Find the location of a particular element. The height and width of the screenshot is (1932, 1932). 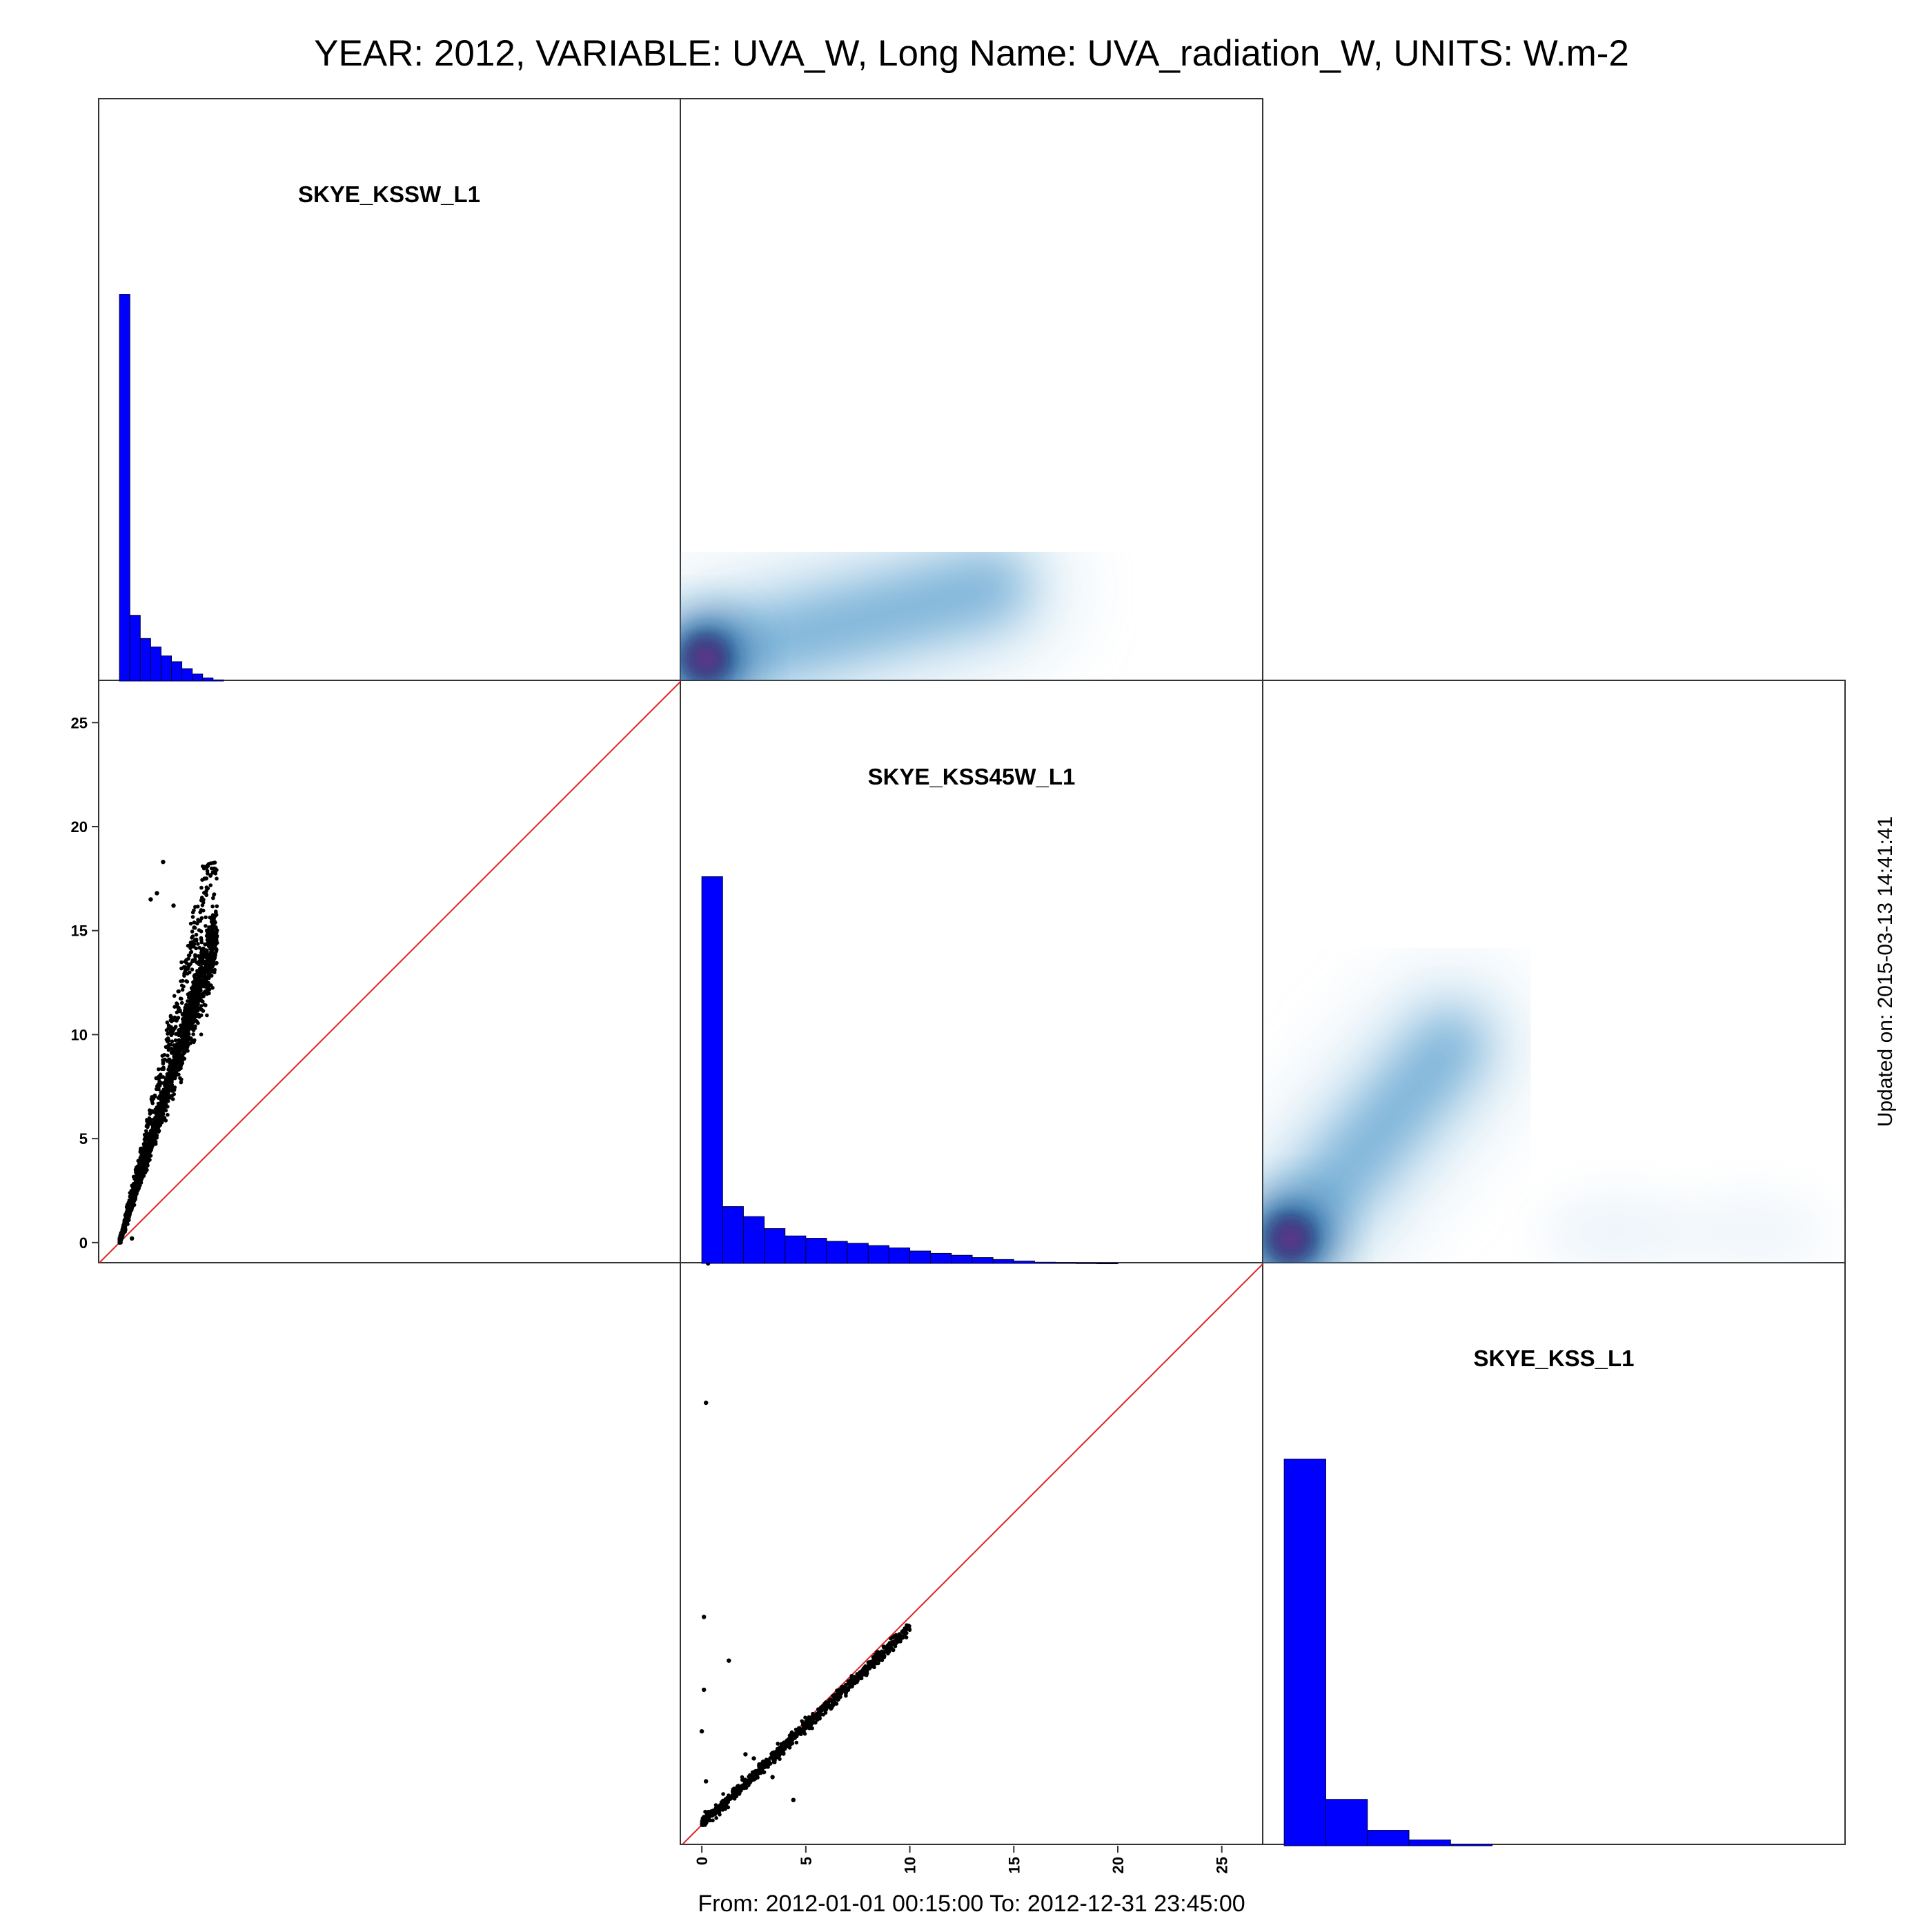

x-tick-label: 0 is located at coordinates (702, 1861).